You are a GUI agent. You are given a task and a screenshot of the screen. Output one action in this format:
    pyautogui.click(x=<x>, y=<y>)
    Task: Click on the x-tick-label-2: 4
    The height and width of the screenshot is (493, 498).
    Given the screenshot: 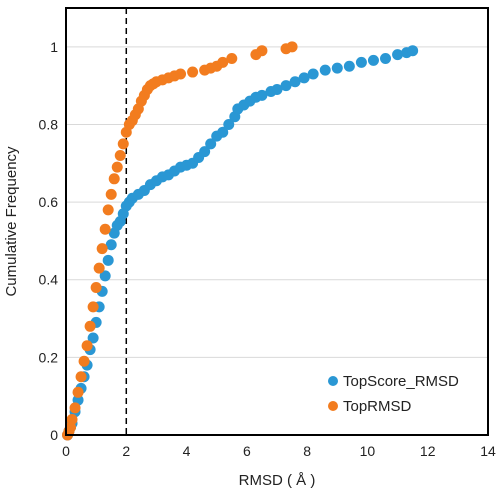 What is the action you would take?
    pyautogui.click(x=187, y=451)
    